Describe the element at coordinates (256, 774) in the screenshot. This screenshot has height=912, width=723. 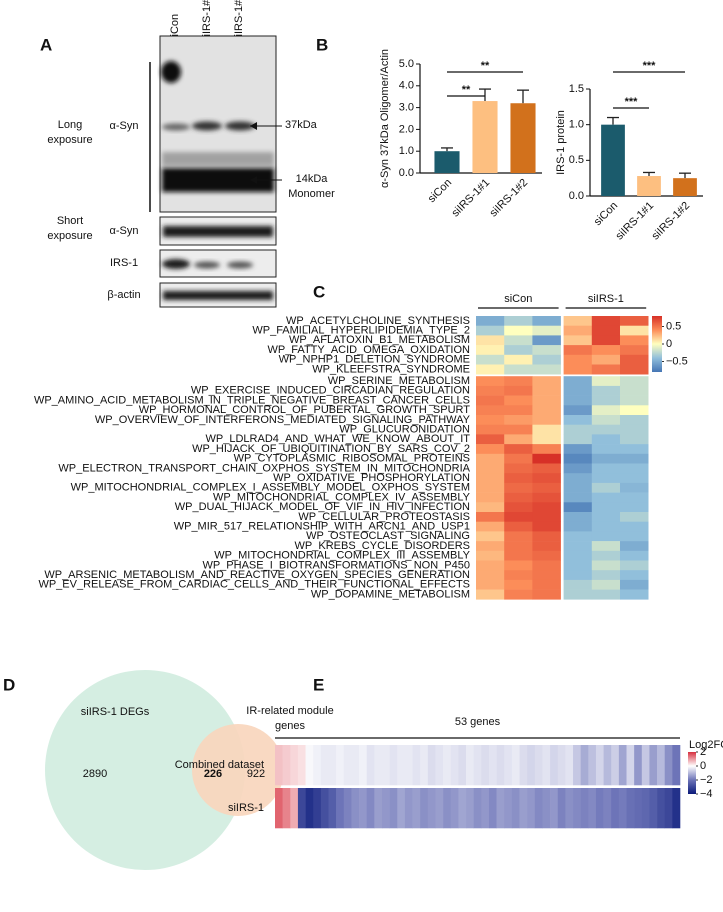
I see `venn-count: 922` at that location.